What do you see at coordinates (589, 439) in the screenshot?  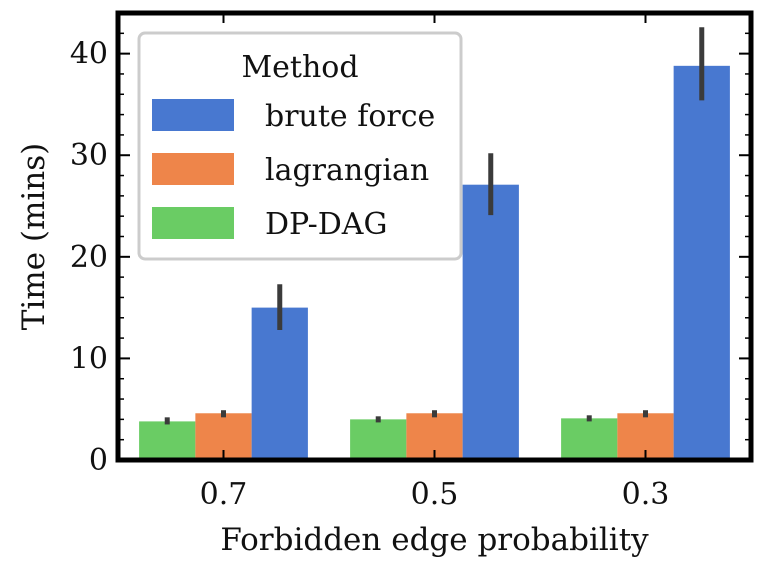 I see `bar-dp-dag-0.3` at bounding box center [589, 439].